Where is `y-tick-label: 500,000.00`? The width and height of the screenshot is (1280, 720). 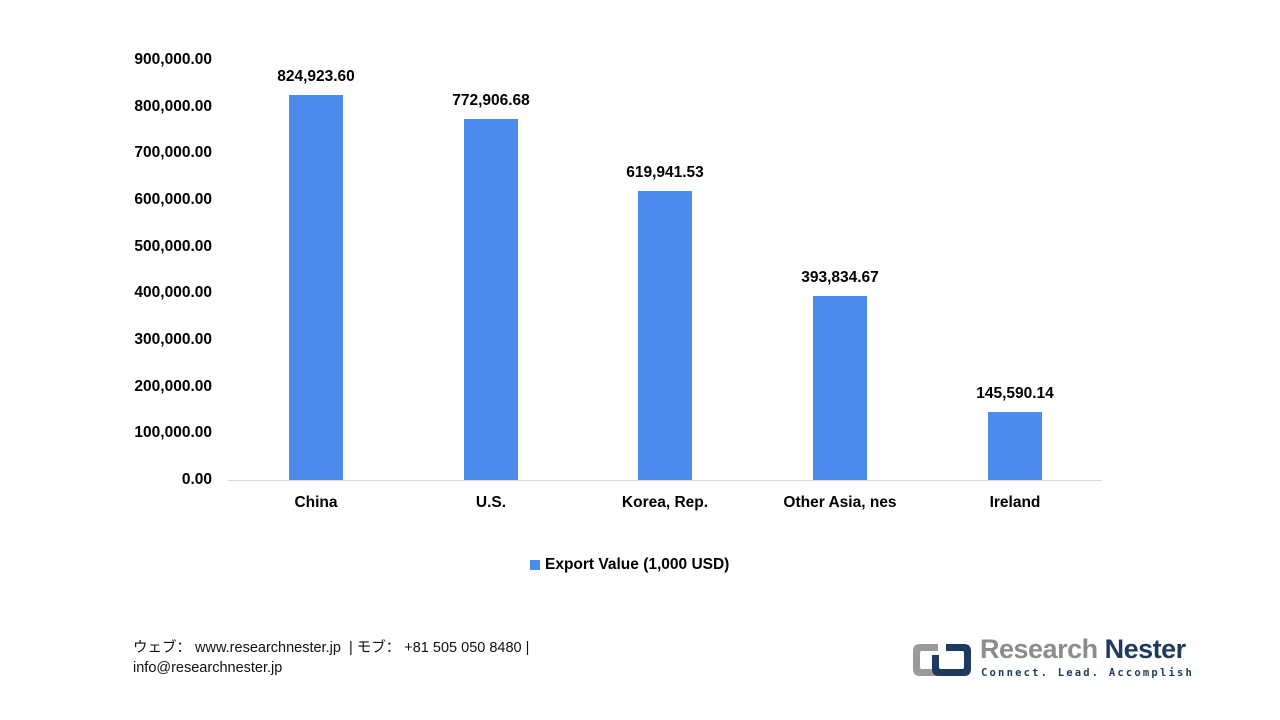 y-tick-label: 500,000.00 is located at coordinates (173, 246).